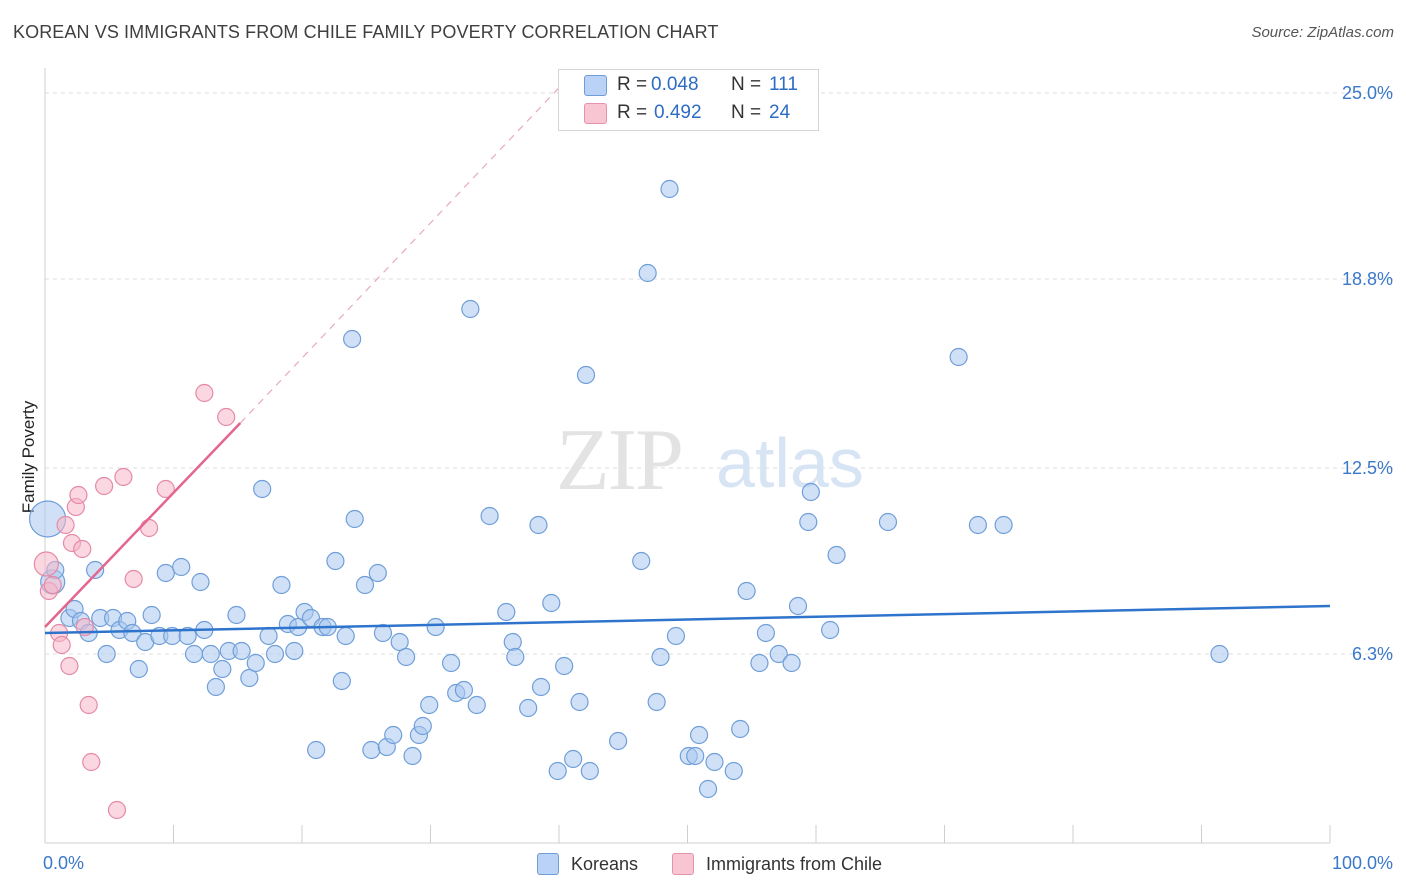  Describe the element at coordinates (632, 112) in the screenshot. I see `legend-r-label: R =` at that location.